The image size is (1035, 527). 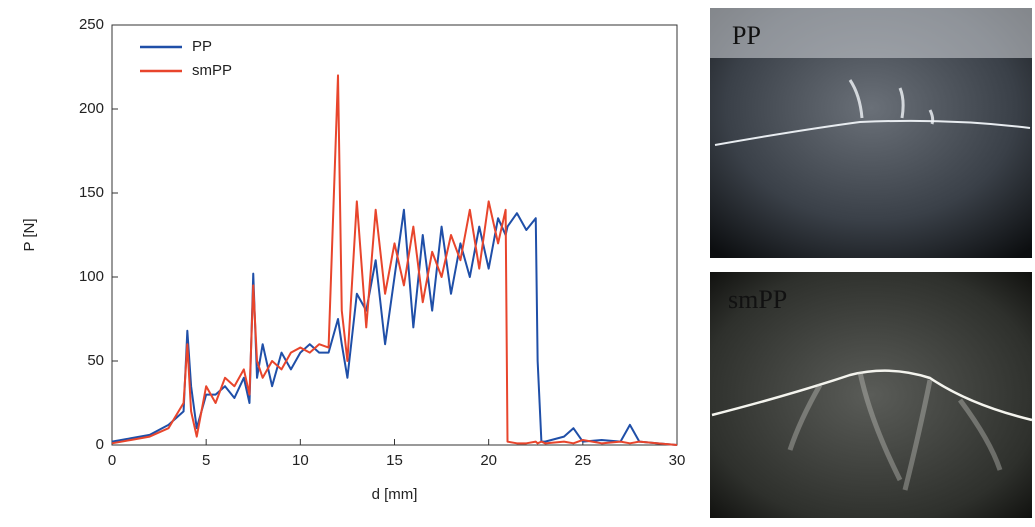 What do you see at coordinates (757, 299) in the screenshot?
I see `photo-label: smPP` at bounding box center [757, 299].